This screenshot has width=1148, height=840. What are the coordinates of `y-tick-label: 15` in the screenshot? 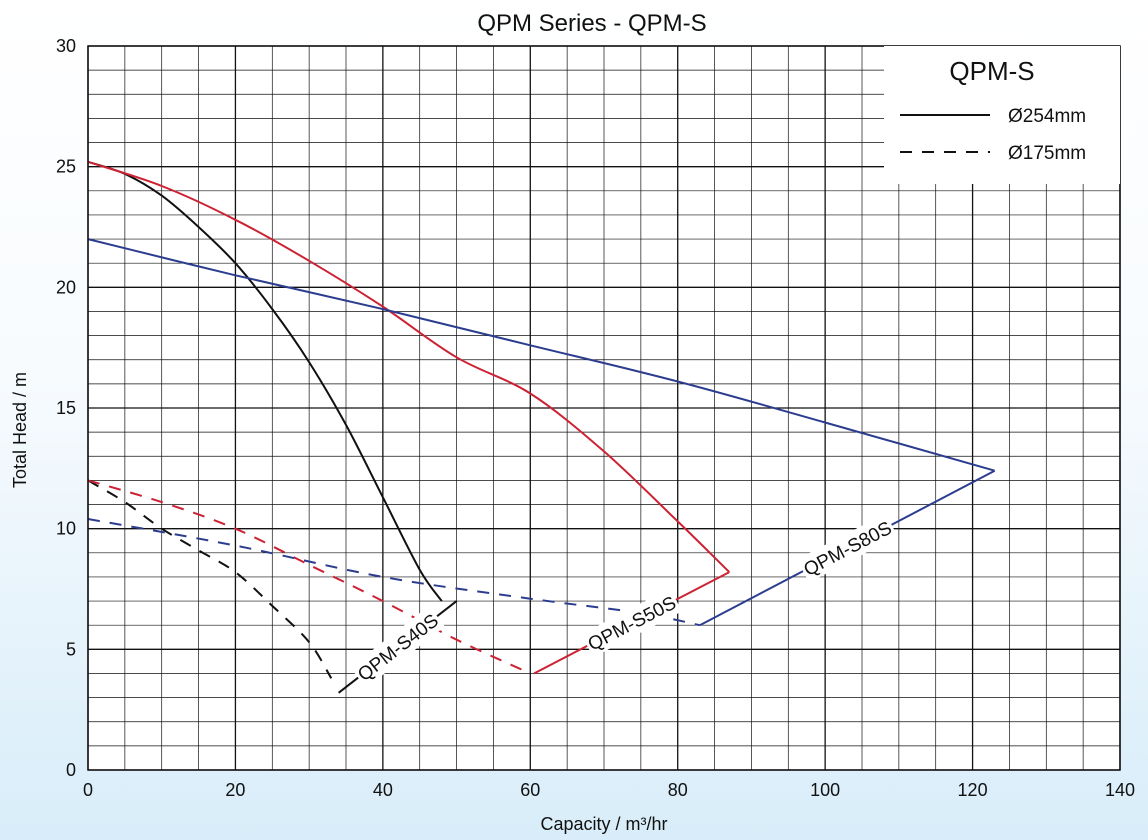 It's located at (66, 408).